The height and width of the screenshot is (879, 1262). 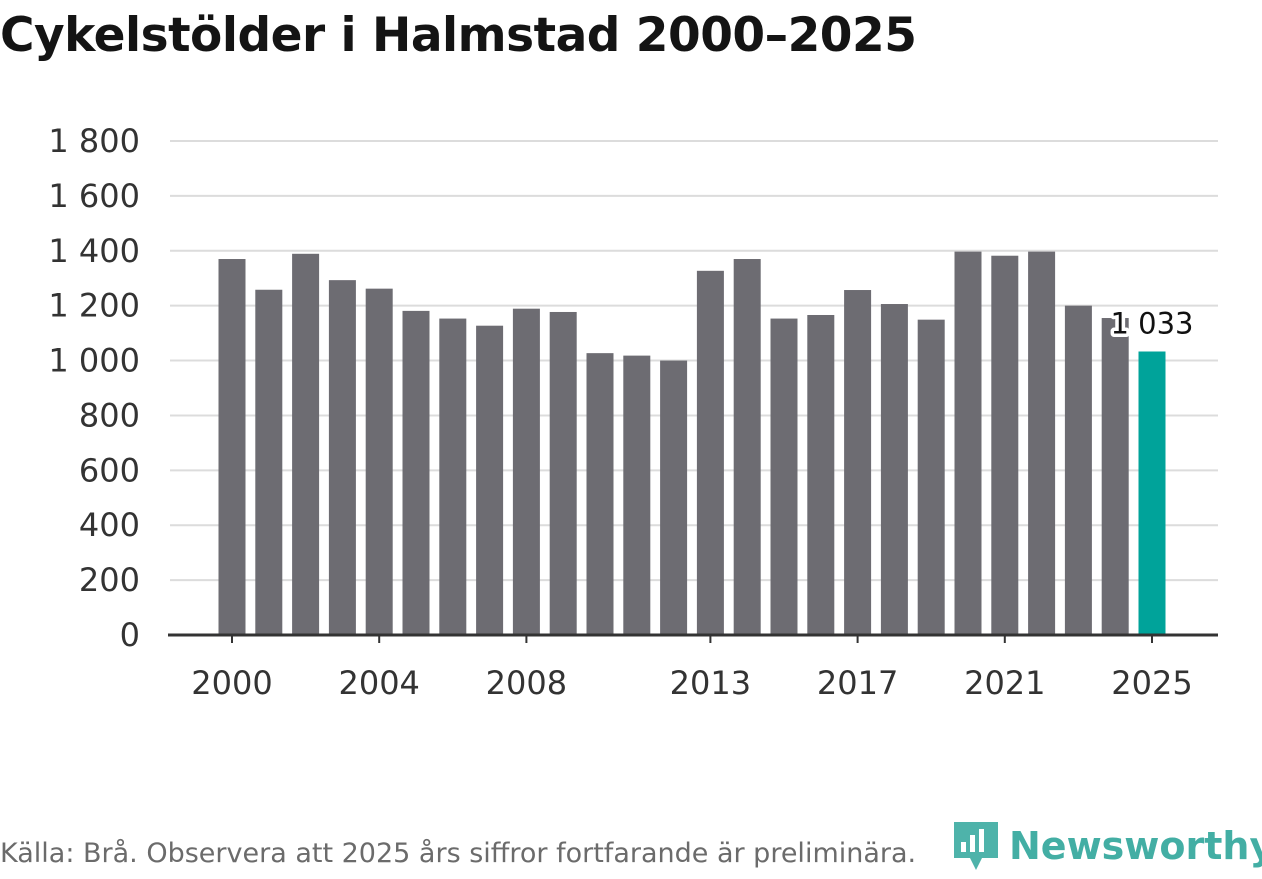 What do you see at coordinates (1005, 445) in the screenshot?
I see `bar-2021` at bounding box center [1005, 445].